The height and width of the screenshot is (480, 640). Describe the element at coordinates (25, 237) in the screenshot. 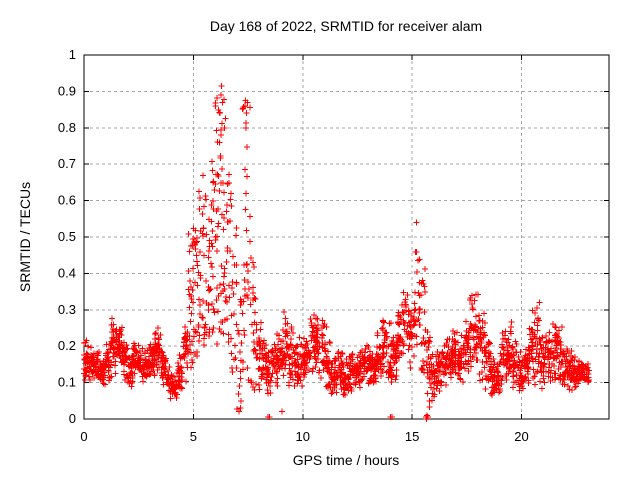

I see `y-axis-label: SRMTID / TECUs` at that location.